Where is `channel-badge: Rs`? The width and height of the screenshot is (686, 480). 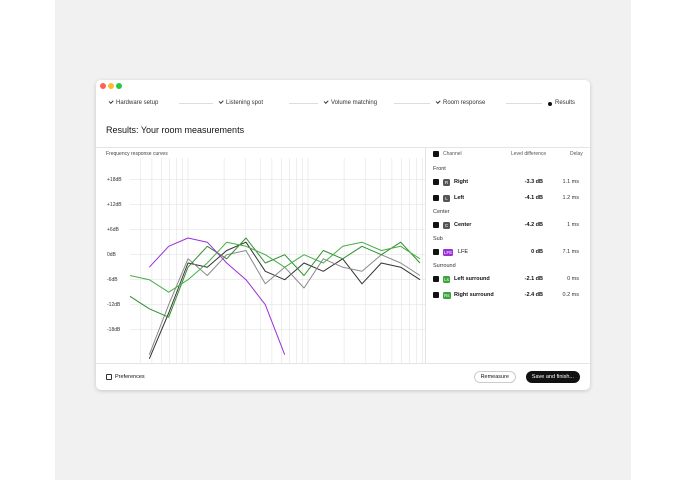
channel-badge: Rs is located at coordinates (447, 295).